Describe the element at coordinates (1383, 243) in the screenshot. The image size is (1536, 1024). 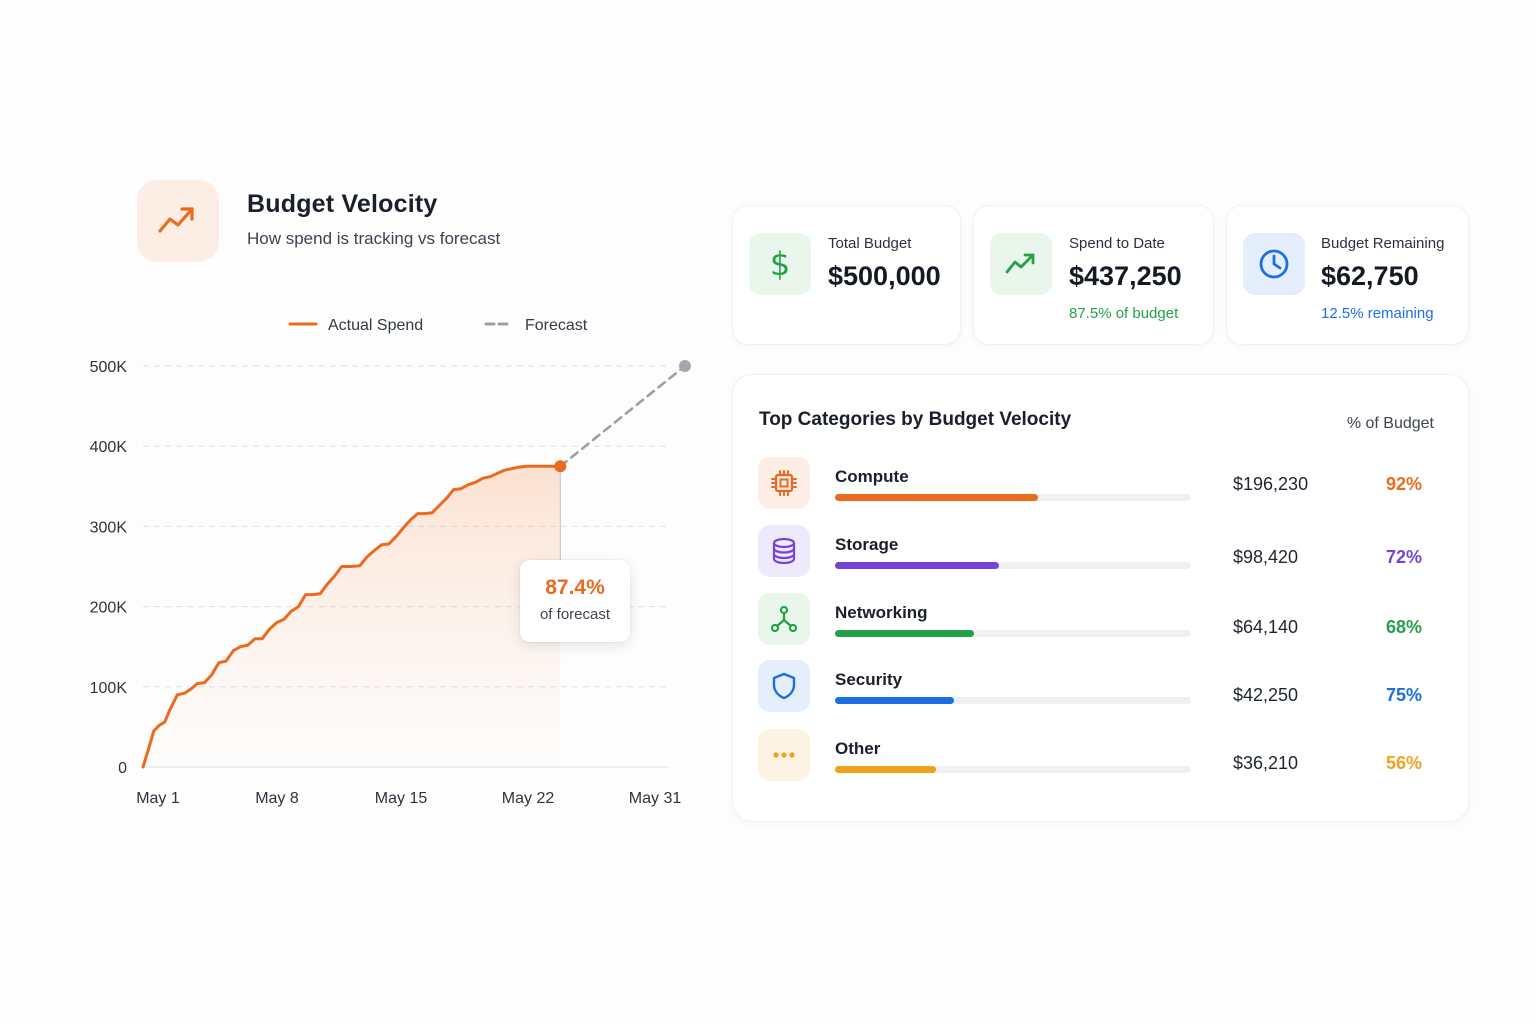
I see `kpi-label: Budget Remaining` at that location.